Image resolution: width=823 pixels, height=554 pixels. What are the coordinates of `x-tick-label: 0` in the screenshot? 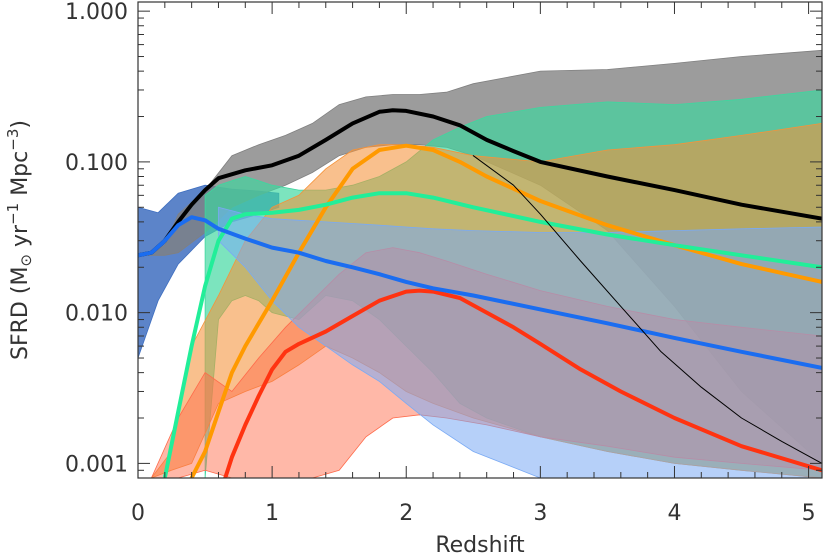 It's located at (138, 513).